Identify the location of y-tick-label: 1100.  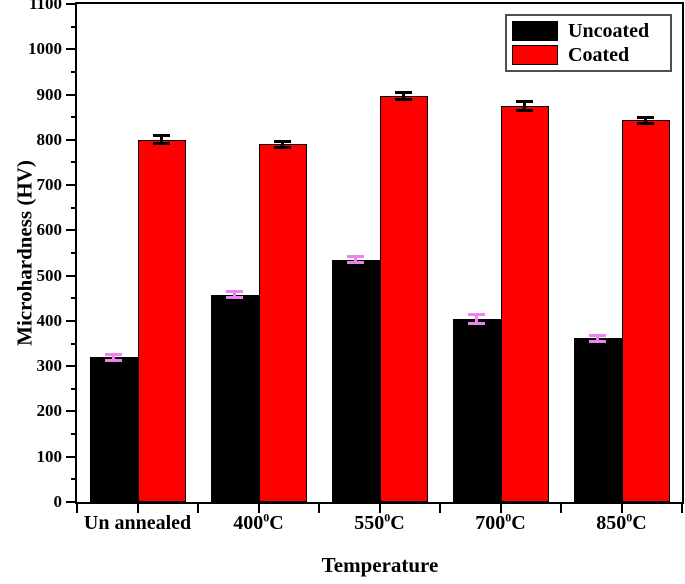
(45, 6).